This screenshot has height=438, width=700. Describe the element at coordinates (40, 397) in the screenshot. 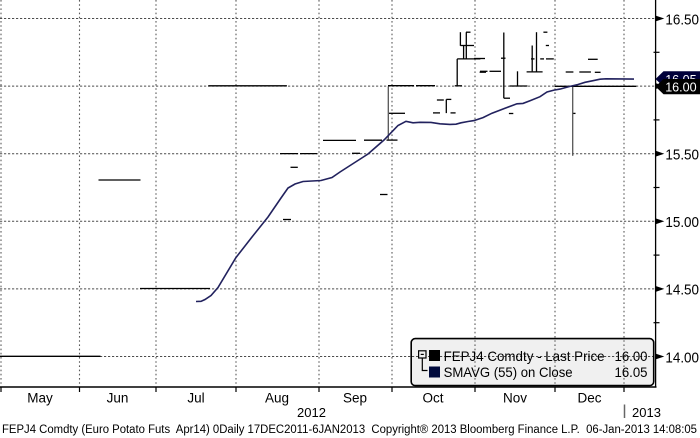

I see `svg-text: May` at that location.